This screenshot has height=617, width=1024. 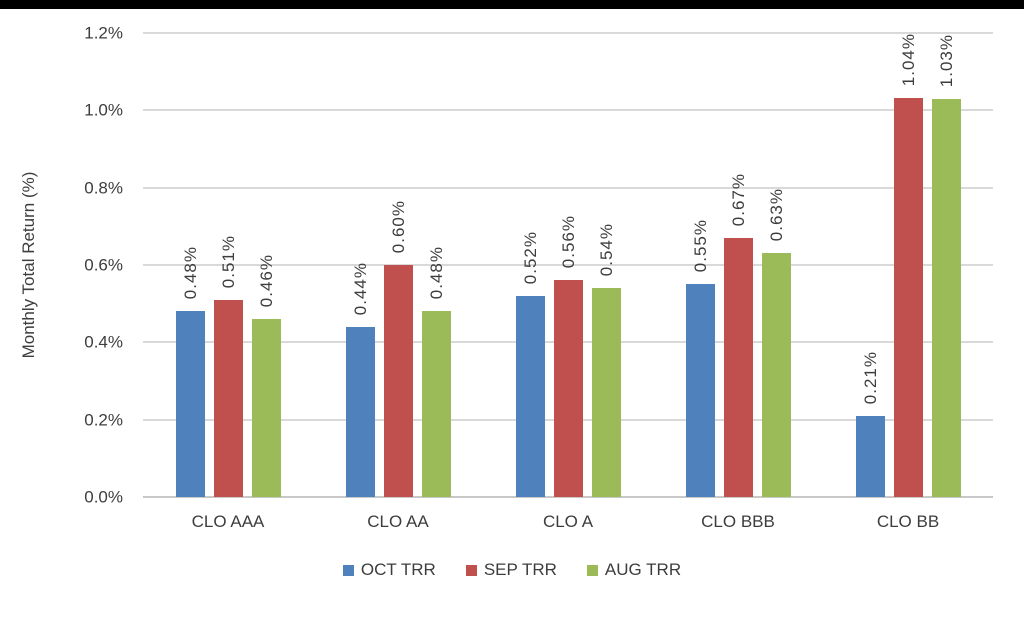 I want to click on legend-item: AUG TRR, so click(x=634, y=570).